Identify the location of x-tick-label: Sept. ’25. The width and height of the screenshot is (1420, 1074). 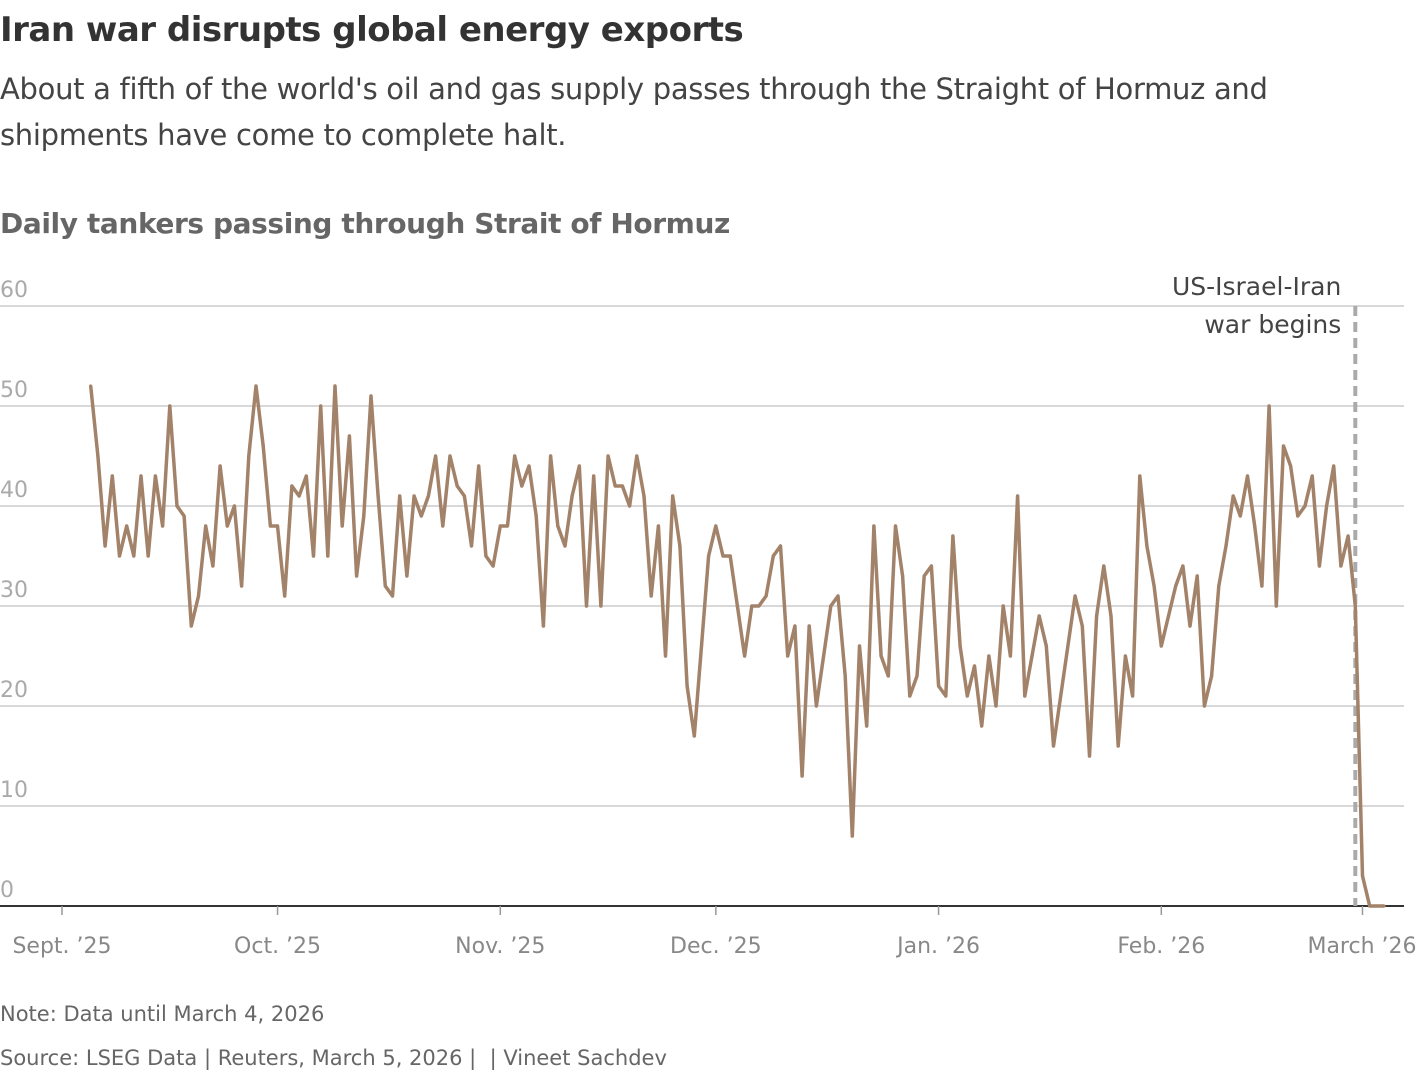
(61, 946).